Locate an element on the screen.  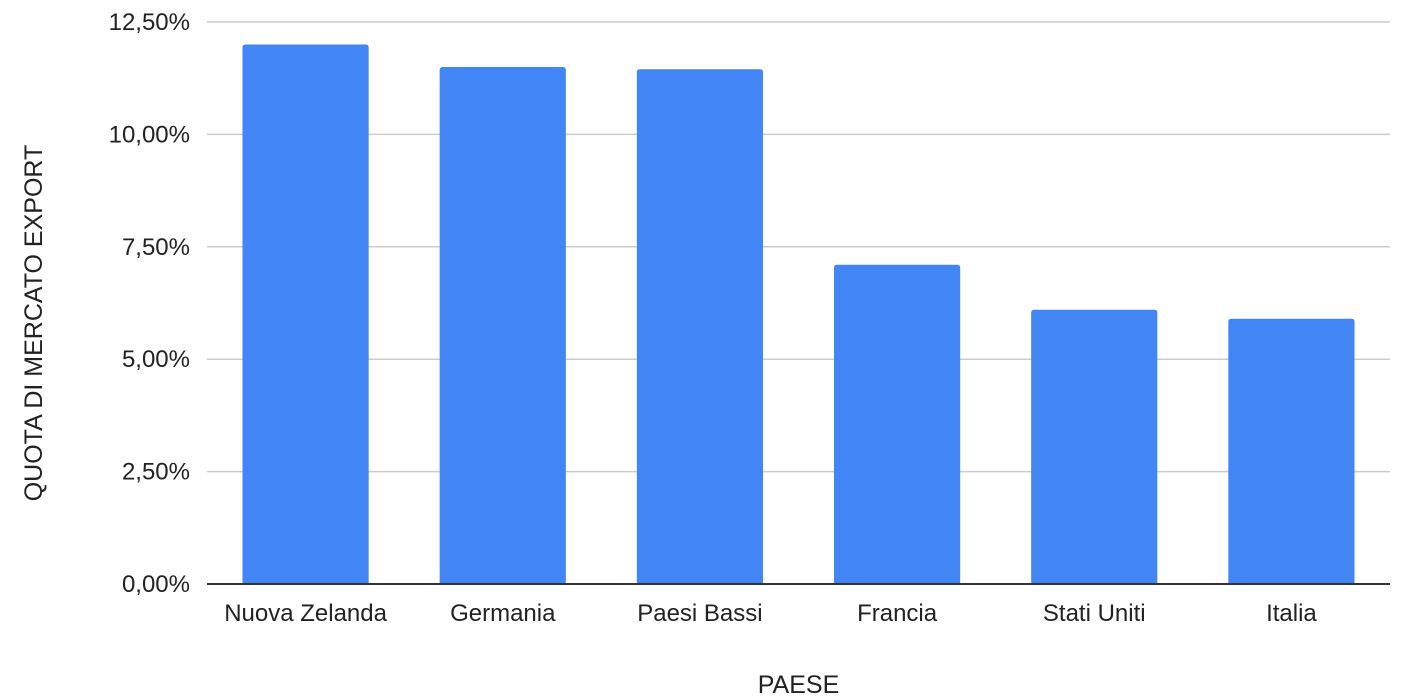
y-tick-label: 5,00% is located at coordinates (156, 359).